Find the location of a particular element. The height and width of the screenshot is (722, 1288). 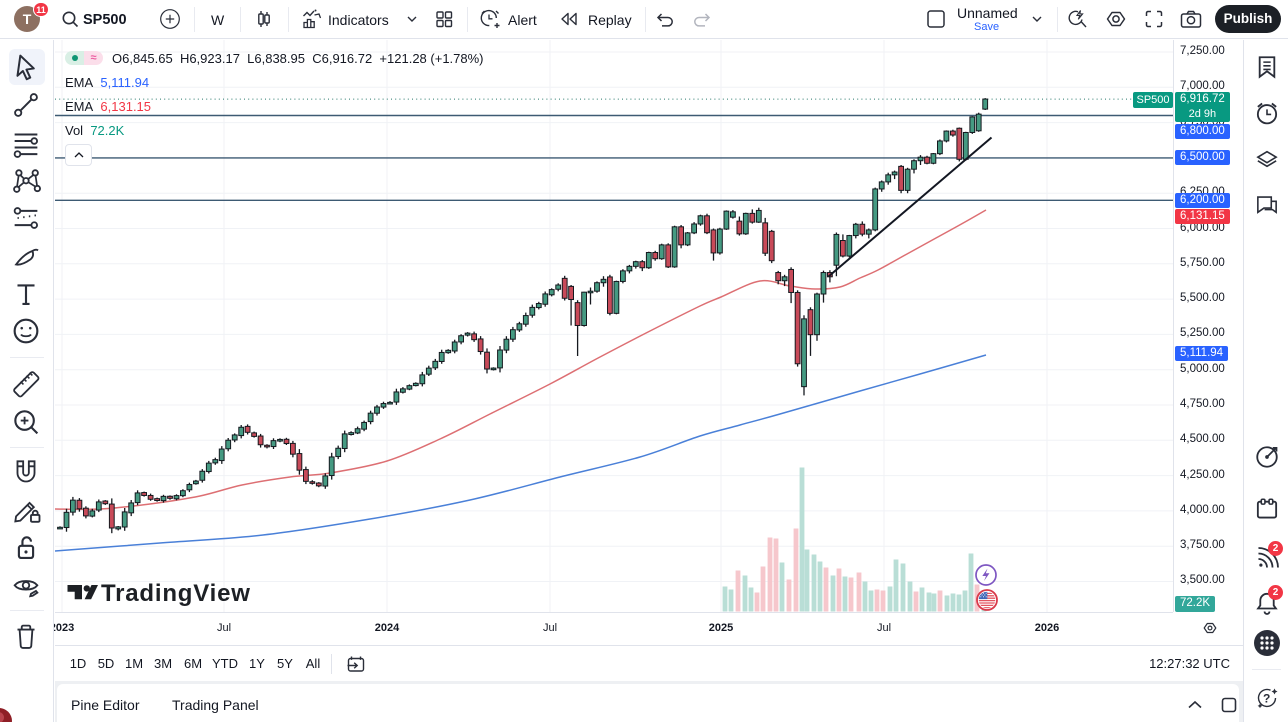

svg-text: TradingView is located at coordinates (176, 593).